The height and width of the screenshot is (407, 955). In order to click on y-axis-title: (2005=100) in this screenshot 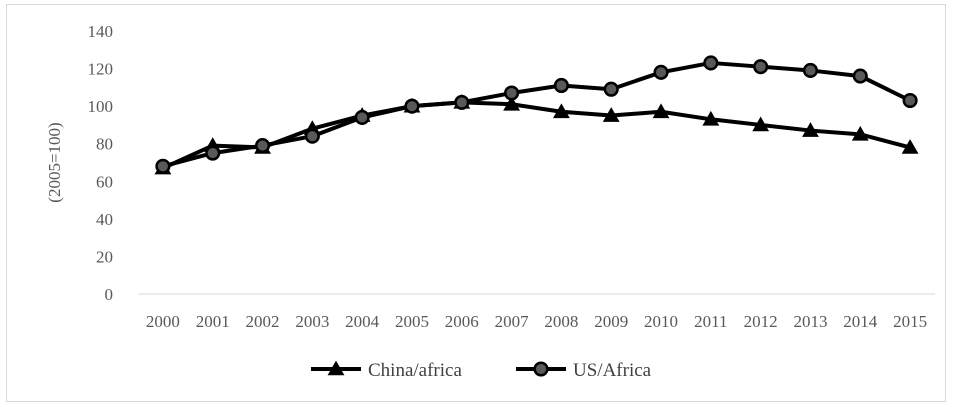, I will do `click(54, 162)`.